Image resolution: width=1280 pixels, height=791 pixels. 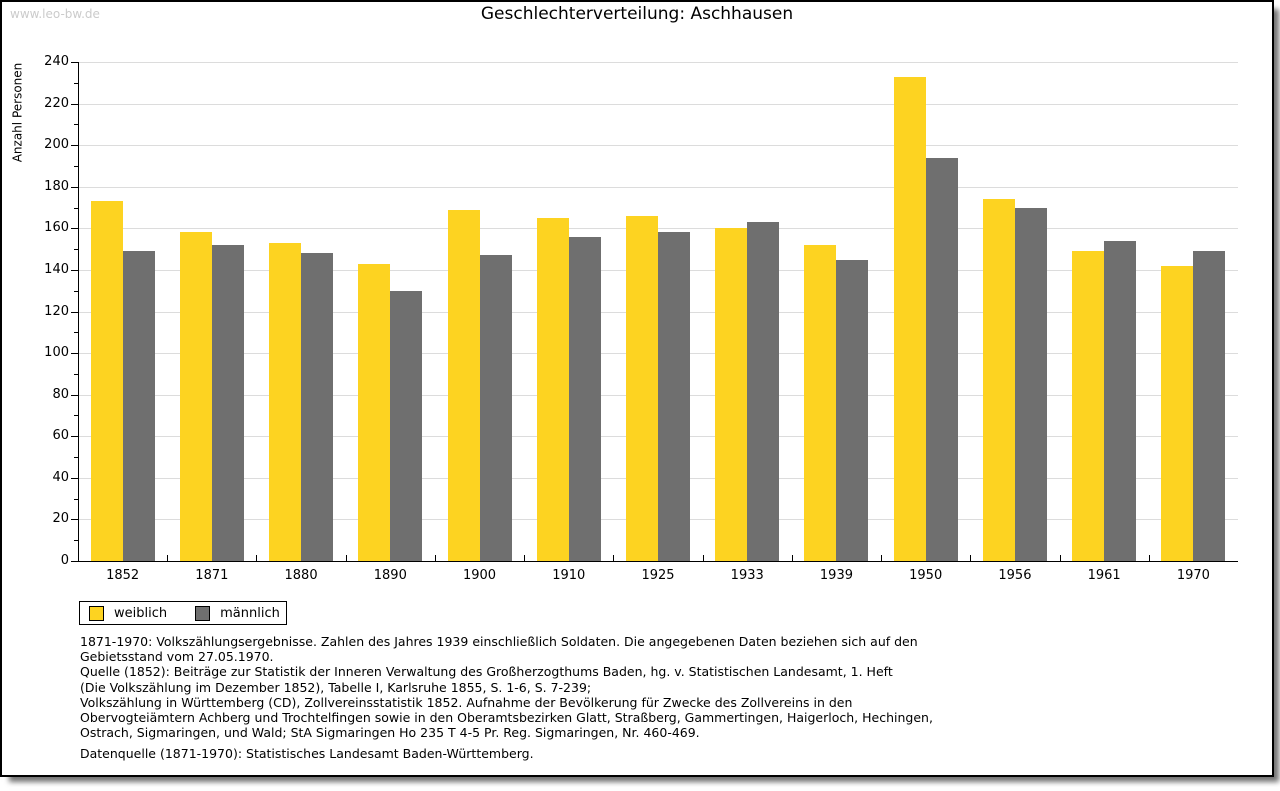 What do you see at coordinates (552, 389) in the screenshot?
I see `bar-weiblich-1910` at bounding box center [552, 389].